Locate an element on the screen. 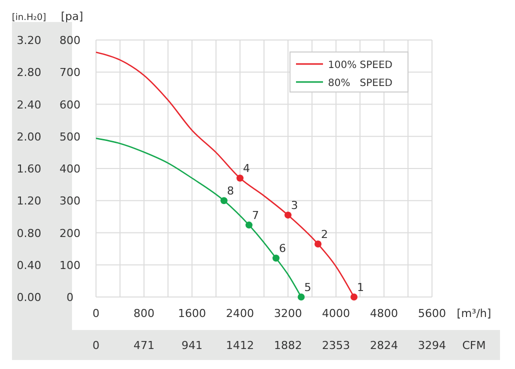 The height and width of the screenshot is (369, 515). y-tick-label: 600 is located at coordinates (70, 105).